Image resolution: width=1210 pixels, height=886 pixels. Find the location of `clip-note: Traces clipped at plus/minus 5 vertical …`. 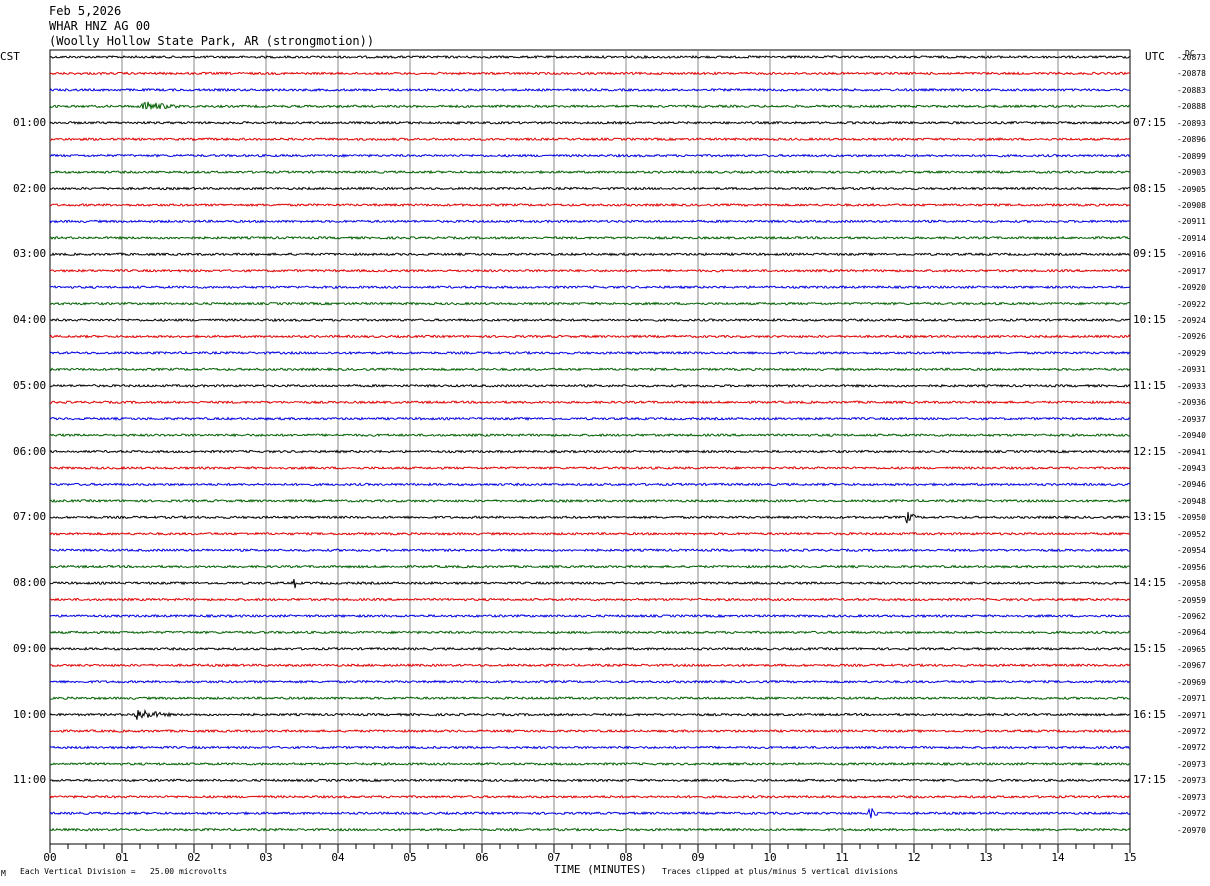

clip-note: Traces clipped at plus/minus 5 vertical … is located at coordinates (780, 871).